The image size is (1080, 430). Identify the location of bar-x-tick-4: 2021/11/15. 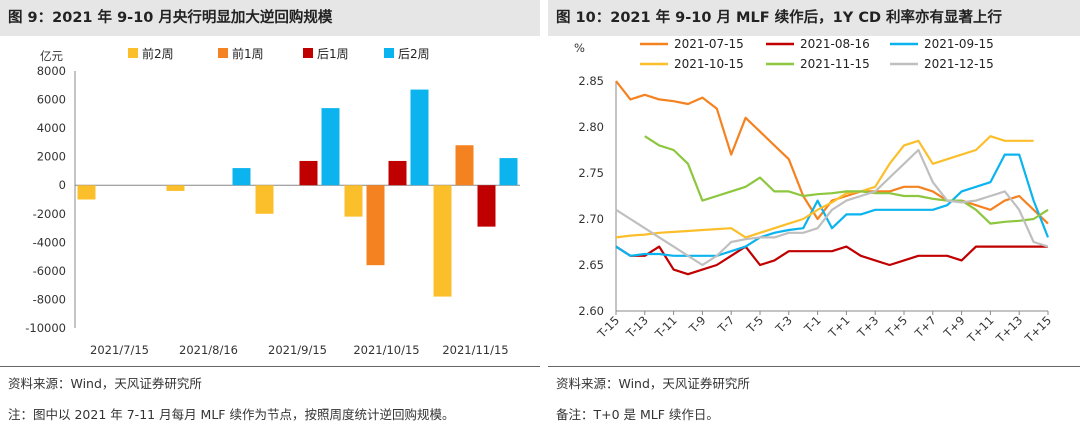
(475, 350).